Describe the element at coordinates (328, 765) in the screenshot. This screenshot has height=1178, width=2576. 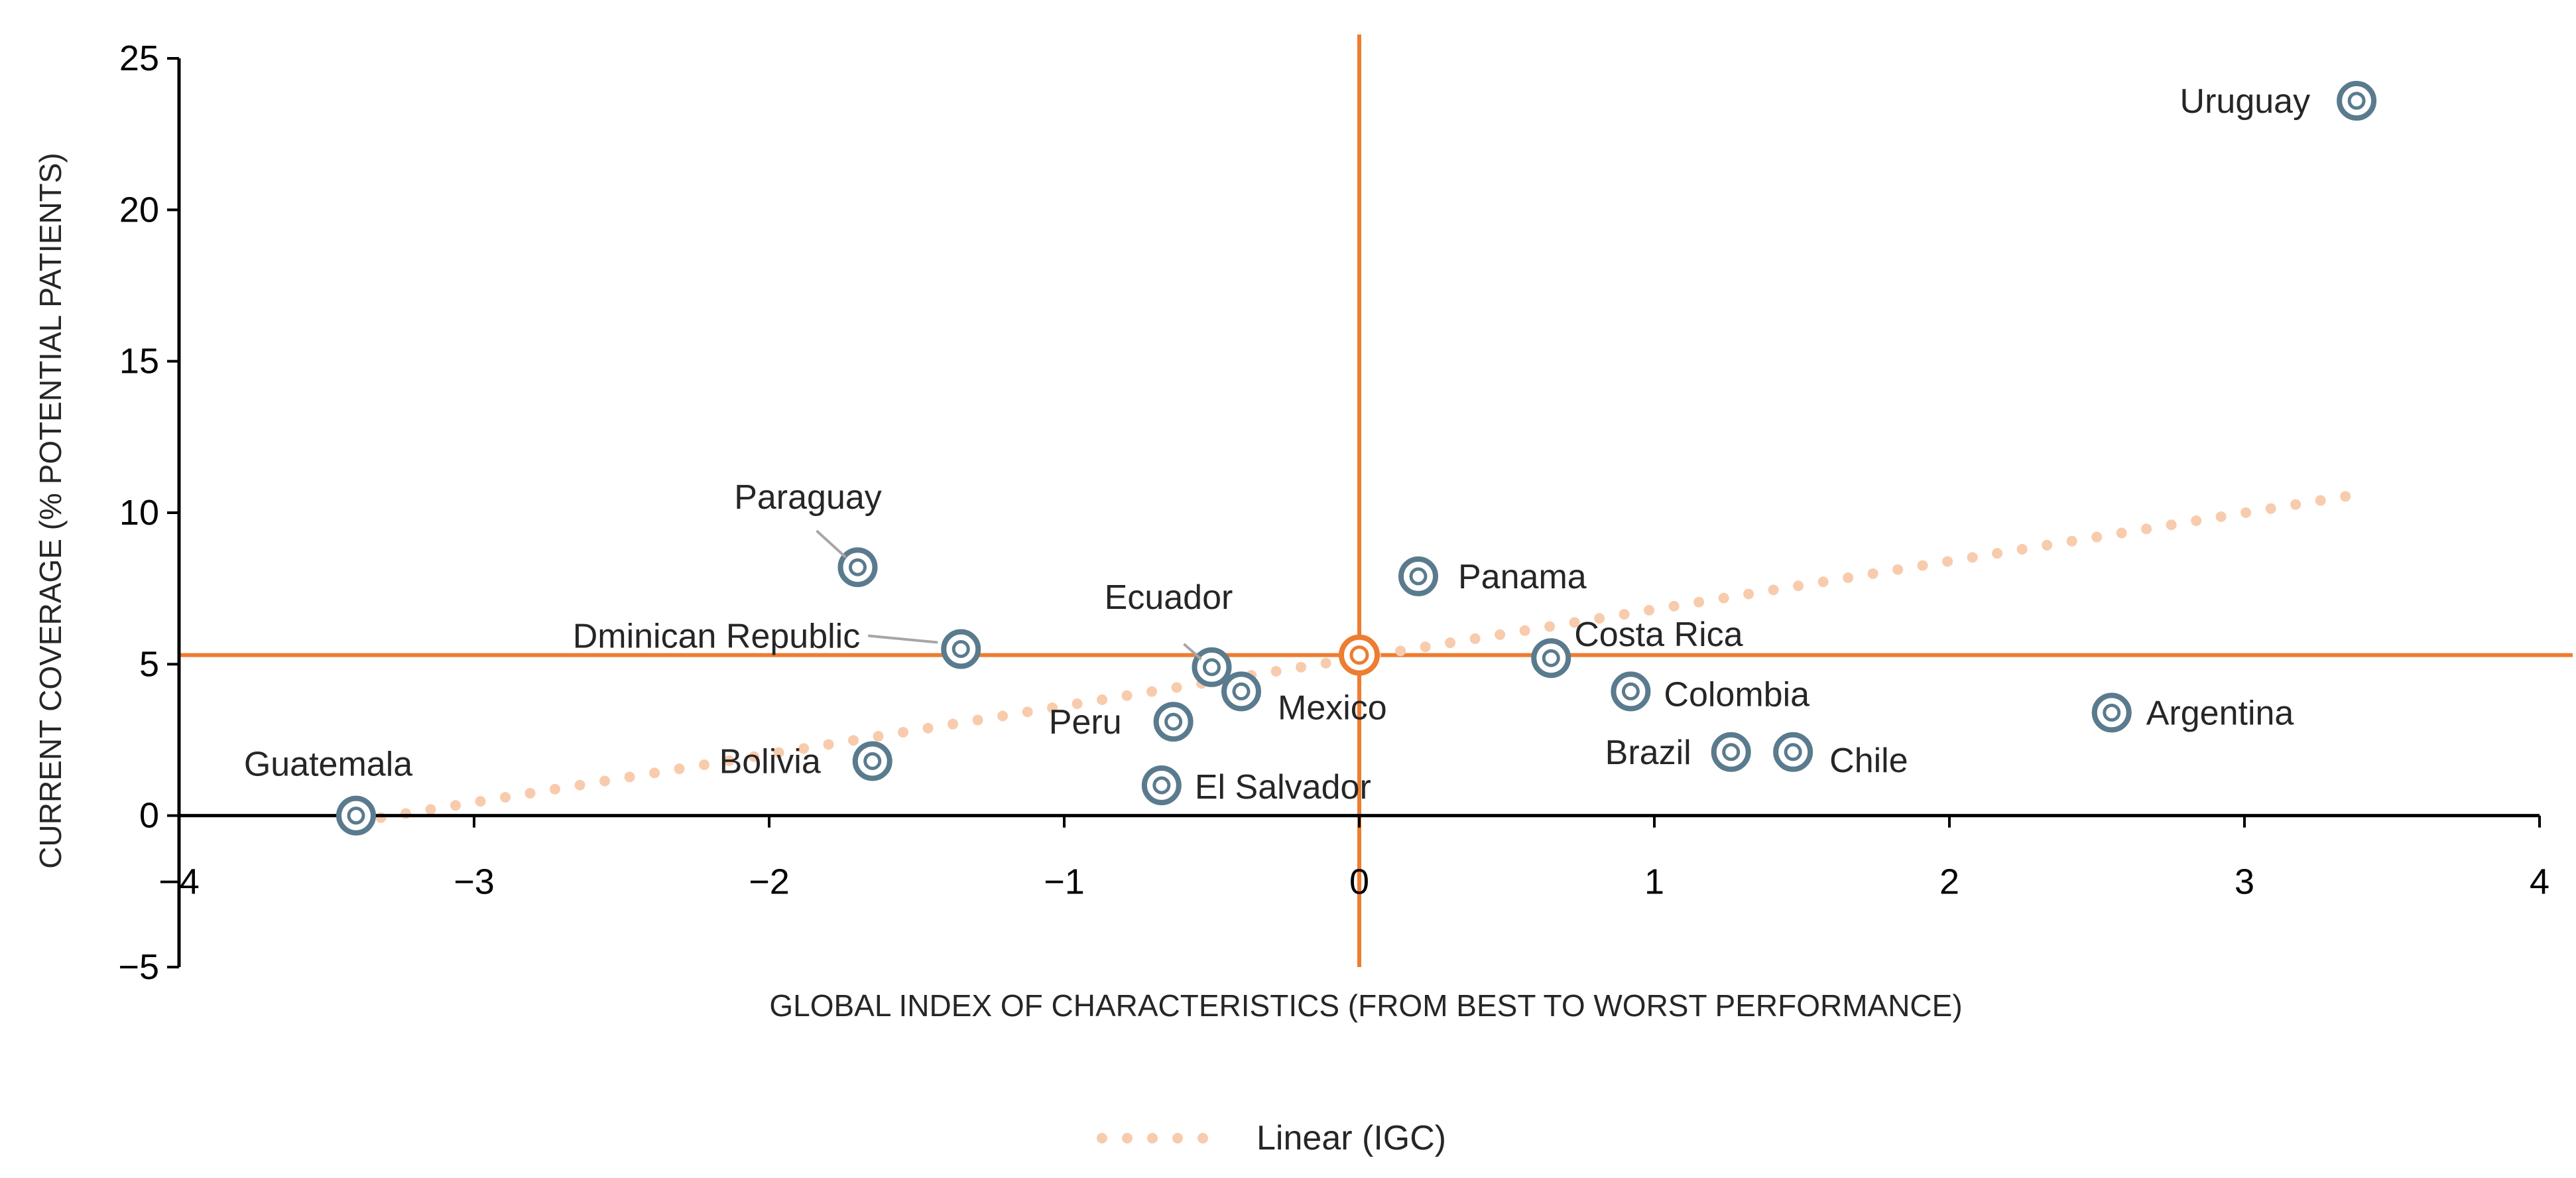
I see `point-label-guatemala: Guatemala` at that location.